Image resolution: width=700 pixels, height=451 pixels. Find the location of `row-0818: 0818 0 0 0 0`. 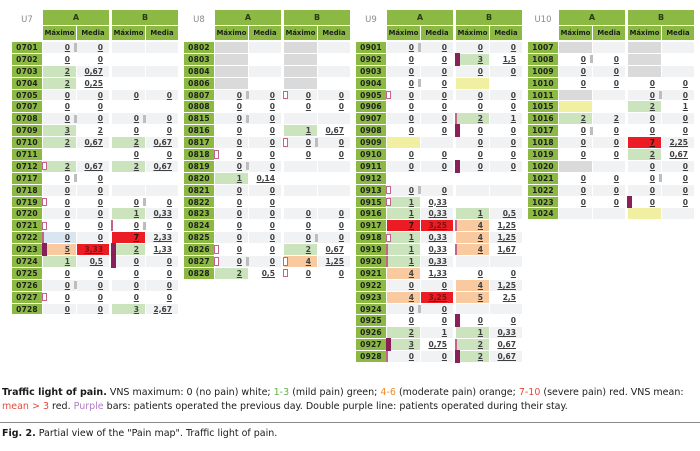

row-0818: 0818 0 0 0 0 is located at coordinates (267, 154).